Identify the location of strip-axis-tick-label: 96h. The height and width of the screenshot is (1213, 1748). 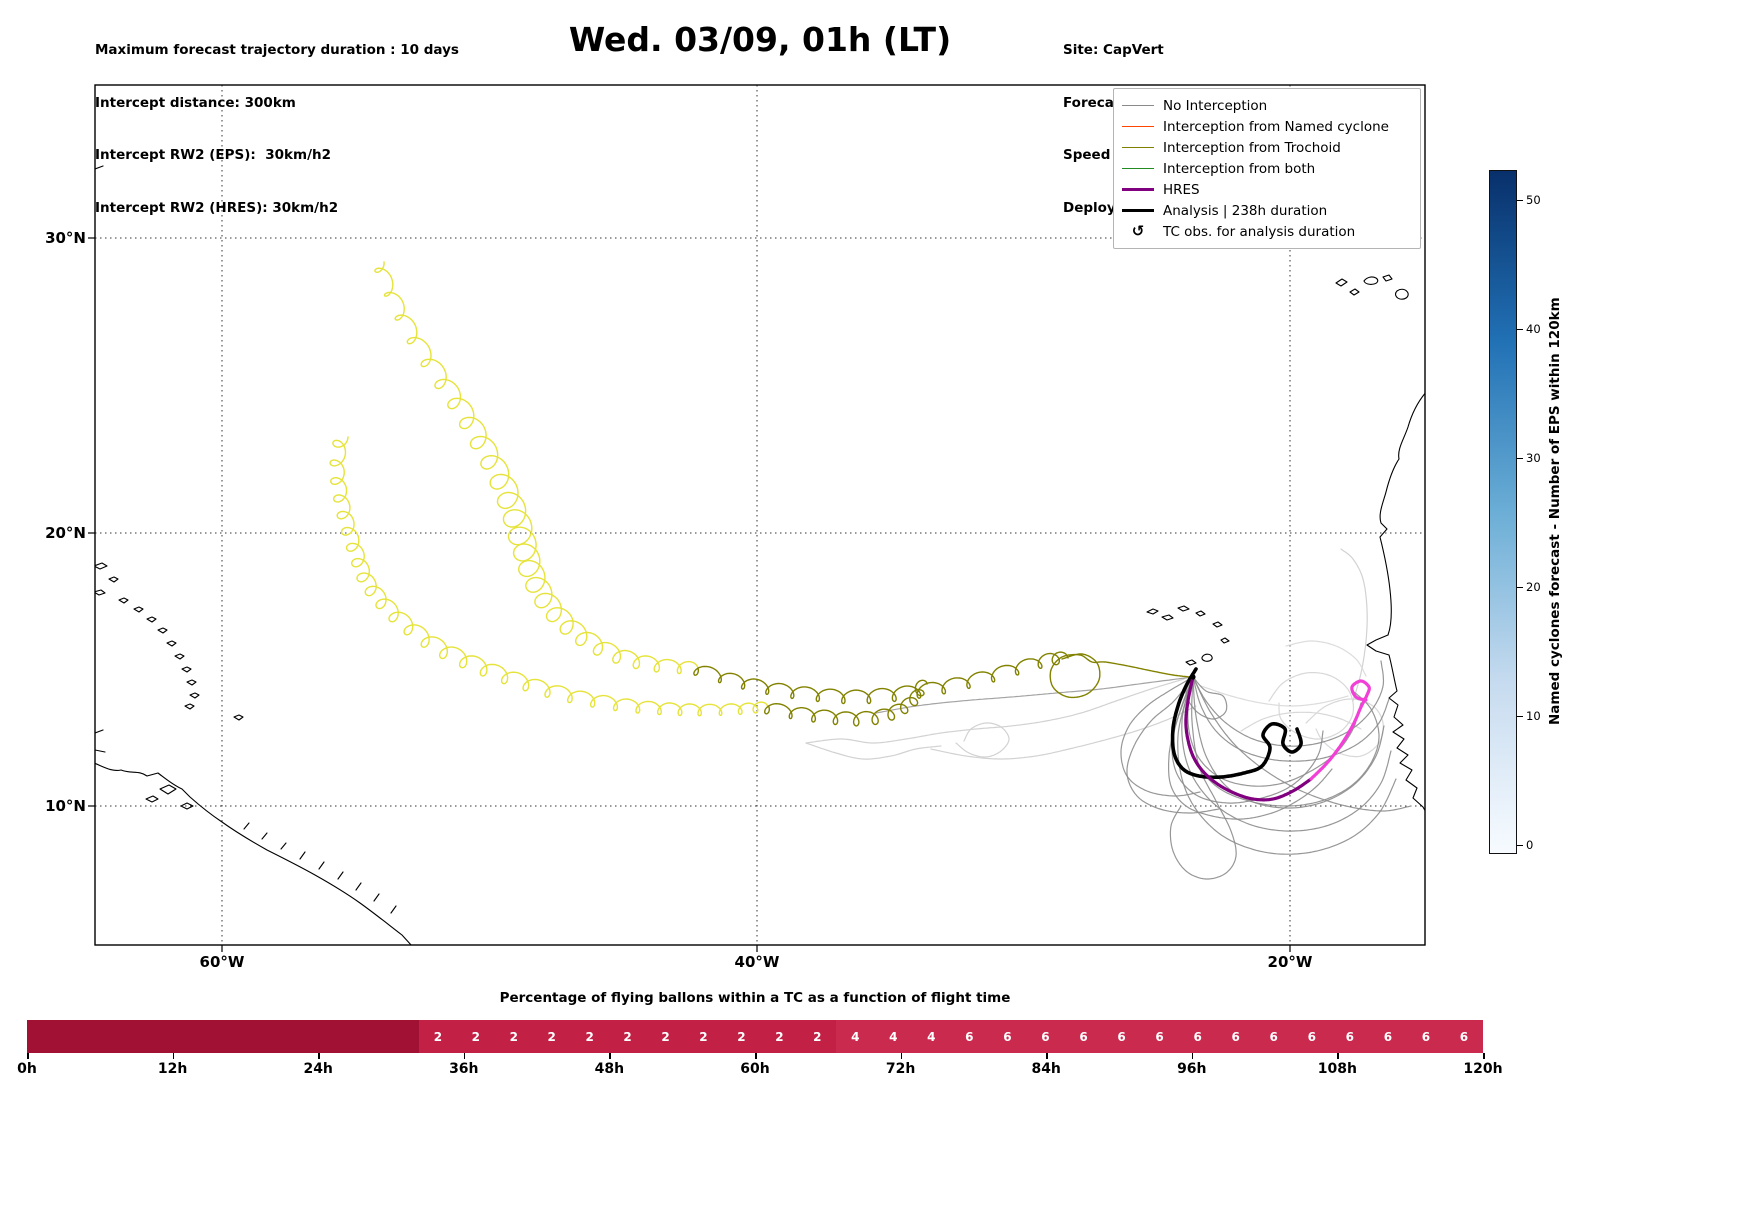
(1192, 1069).